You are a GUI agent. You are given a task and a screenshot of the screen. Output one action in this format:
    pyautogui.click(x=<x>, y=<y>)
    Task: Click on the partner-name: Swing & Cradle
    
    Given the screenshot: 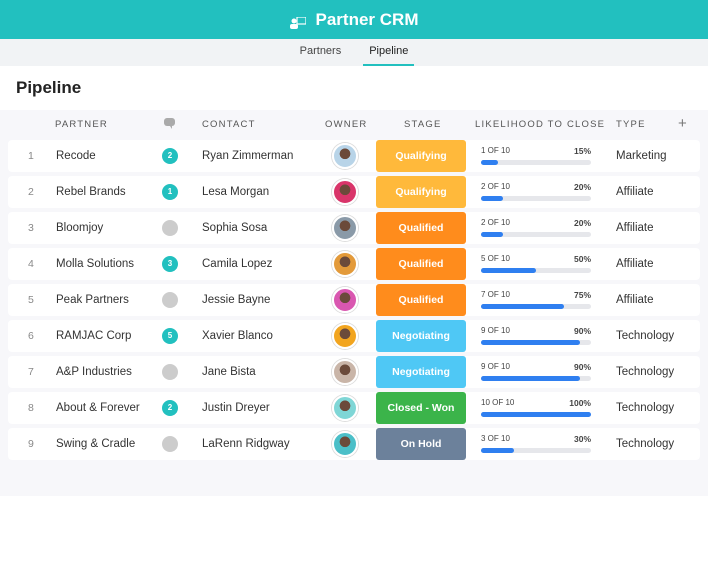 What is the action you would take?
    pyautogui.click(x=96, y=444)
    